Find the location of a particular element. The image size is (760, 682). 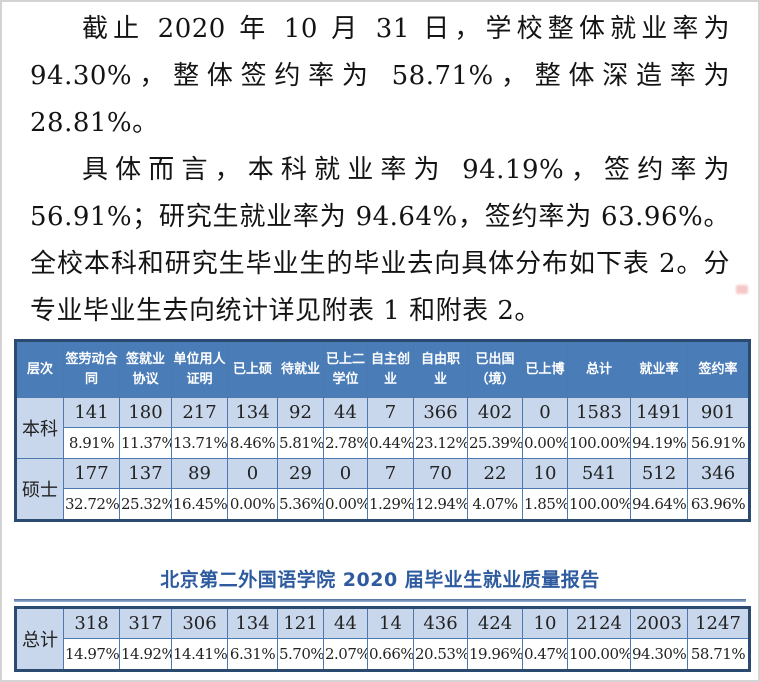

percent-cell: 25.32% is located at coordinates (145, 504).